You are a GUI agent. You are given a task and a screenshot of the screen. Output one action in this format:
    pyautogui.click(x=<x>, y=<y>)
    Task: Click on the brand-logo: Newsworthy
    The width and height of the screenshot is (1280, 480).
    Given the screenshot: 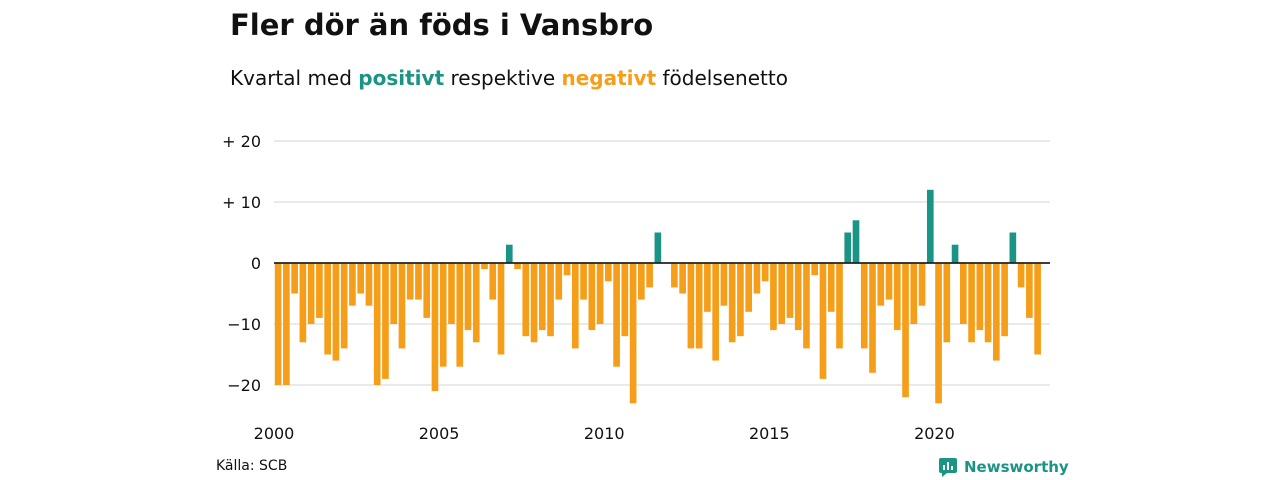 What is the action you would take?
    pyautogui.click(x=1003, y=467)
    